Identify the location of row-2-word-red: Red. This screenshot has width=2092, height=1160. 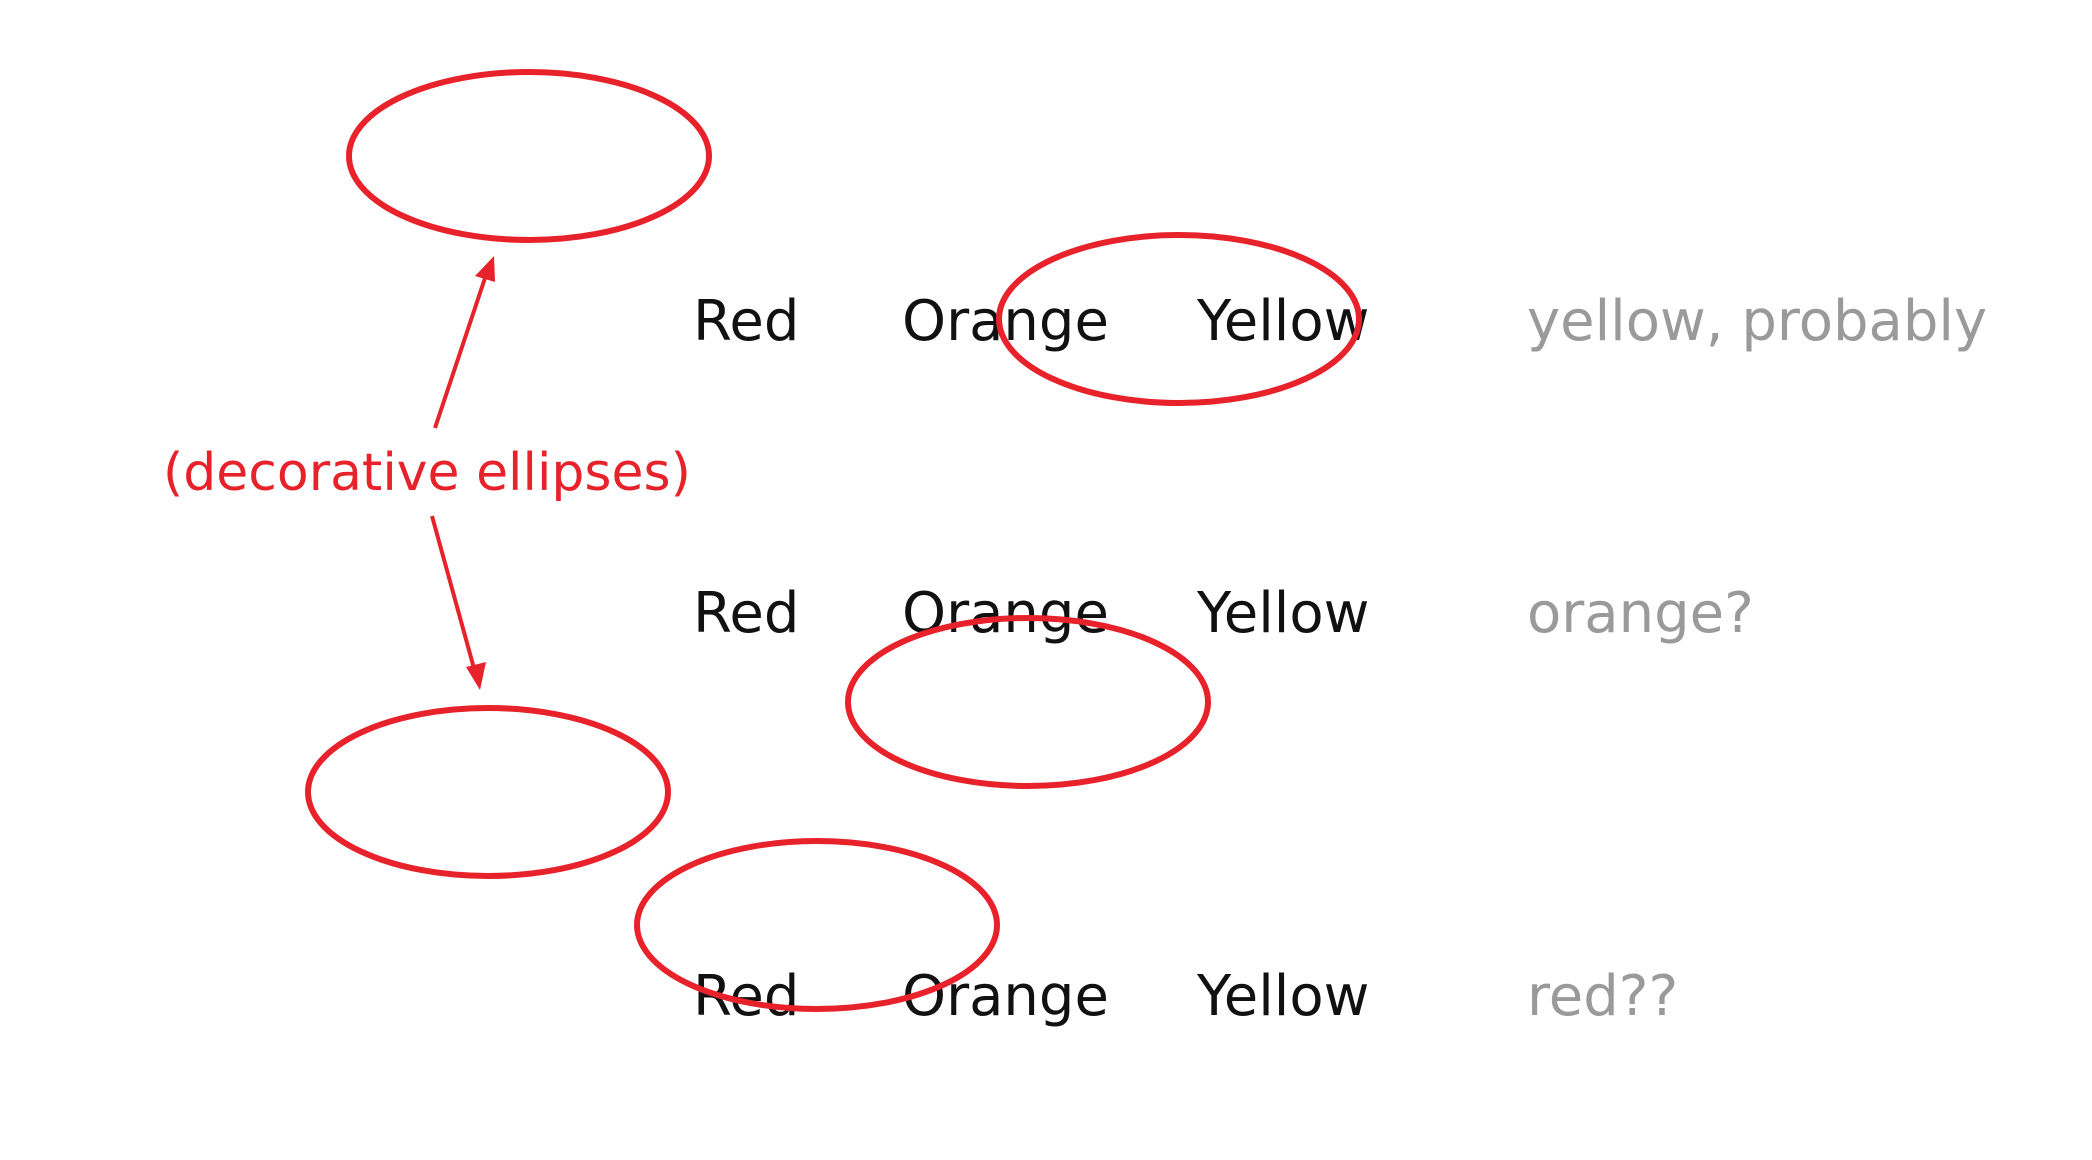
(746, 613).